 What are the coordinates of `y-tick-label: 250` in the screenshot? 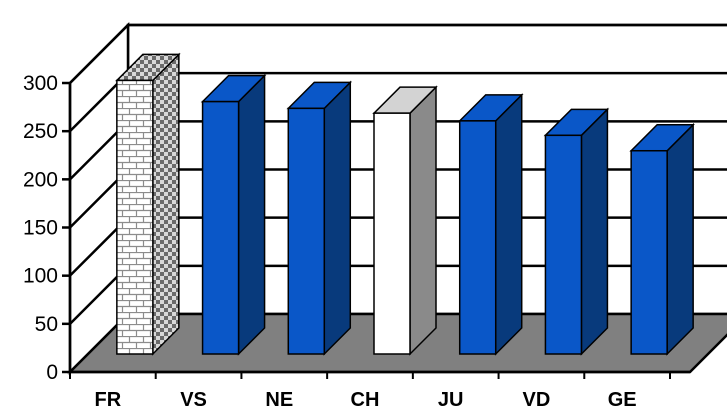 It's located at (40, 131).